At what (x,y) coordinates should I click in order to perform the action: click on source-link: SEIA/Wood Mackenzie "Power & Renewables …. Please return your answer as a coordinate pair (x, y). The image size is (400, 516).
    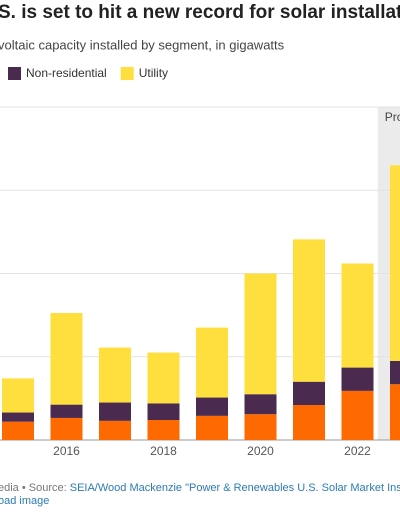
    Looking at the image, I should click on (235, 488).